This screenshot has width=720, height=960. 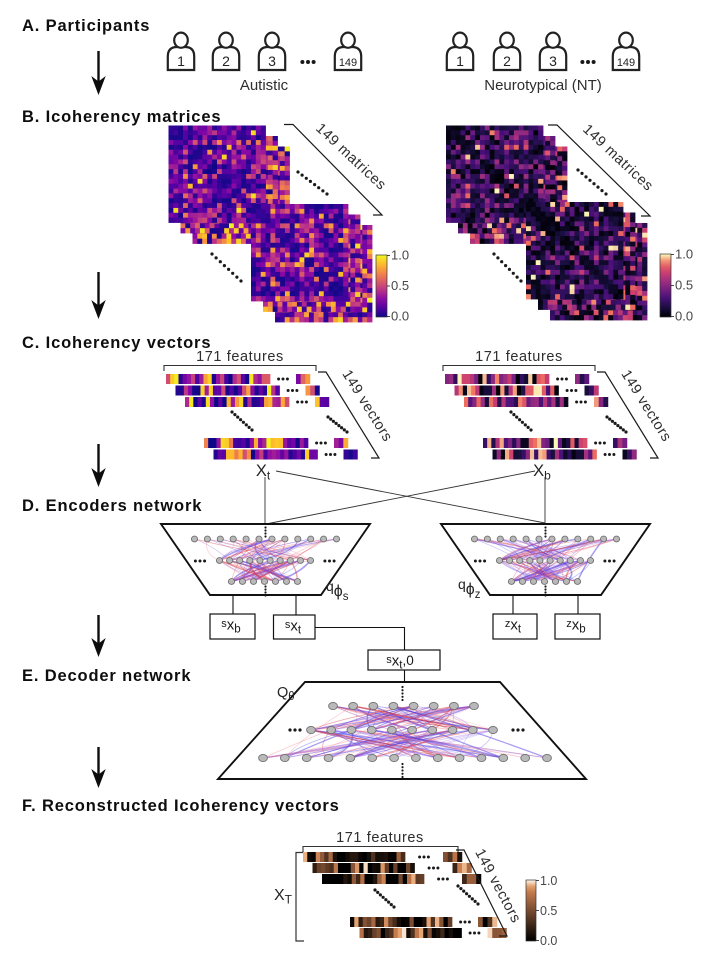 What do you see at coordinates (575, 626) in the screenshot?
I see `svg-text: zxb` at bounding box center [575, 626].